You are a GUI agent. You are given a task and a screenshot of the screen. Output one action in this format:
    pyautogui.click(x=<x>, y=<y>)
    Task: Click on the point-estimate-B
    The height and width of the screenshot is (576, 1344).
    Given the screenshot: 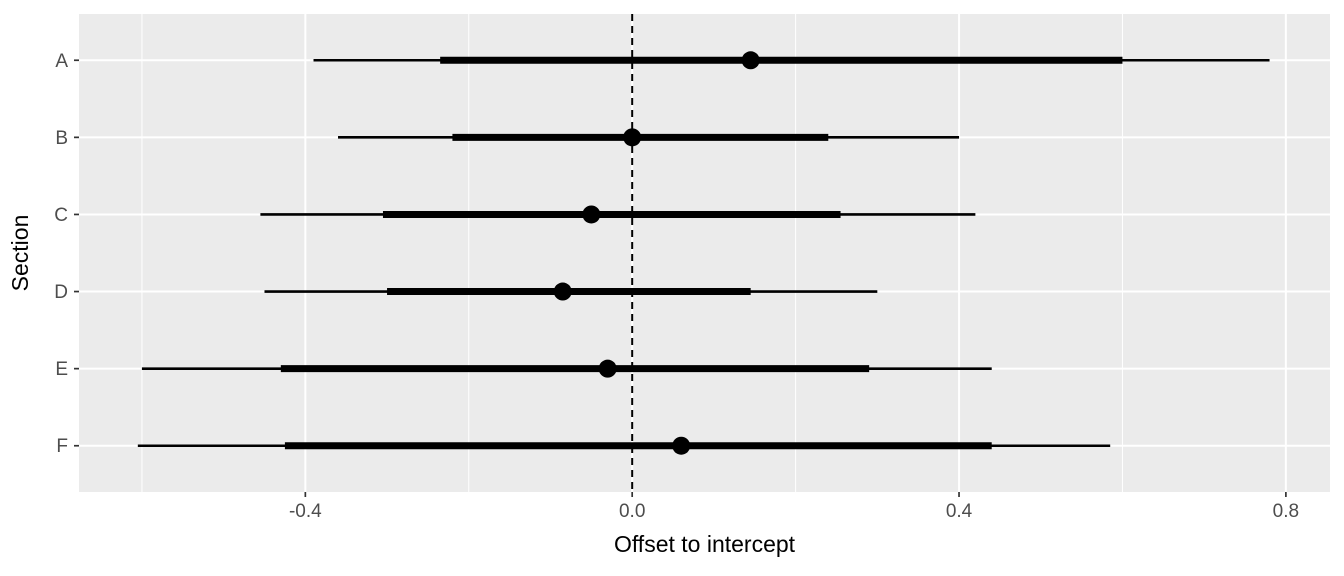 What is the action you would take?
    pyautogui.click(x=632, y=137)
    